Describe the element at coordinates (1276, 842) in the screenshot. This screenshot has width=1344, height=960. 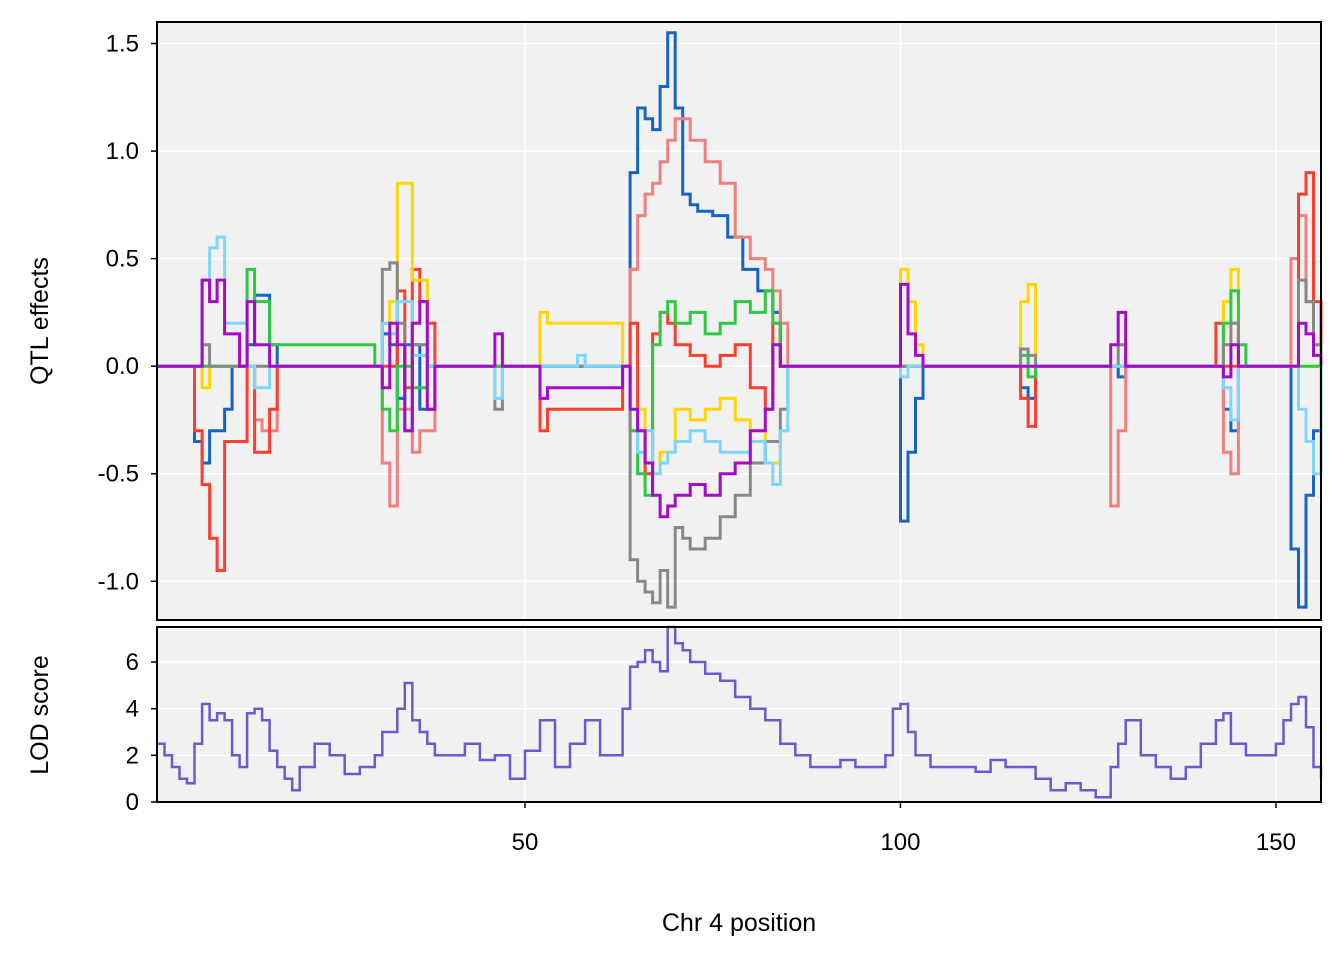
I see `x-tick-label: 150` at that location.